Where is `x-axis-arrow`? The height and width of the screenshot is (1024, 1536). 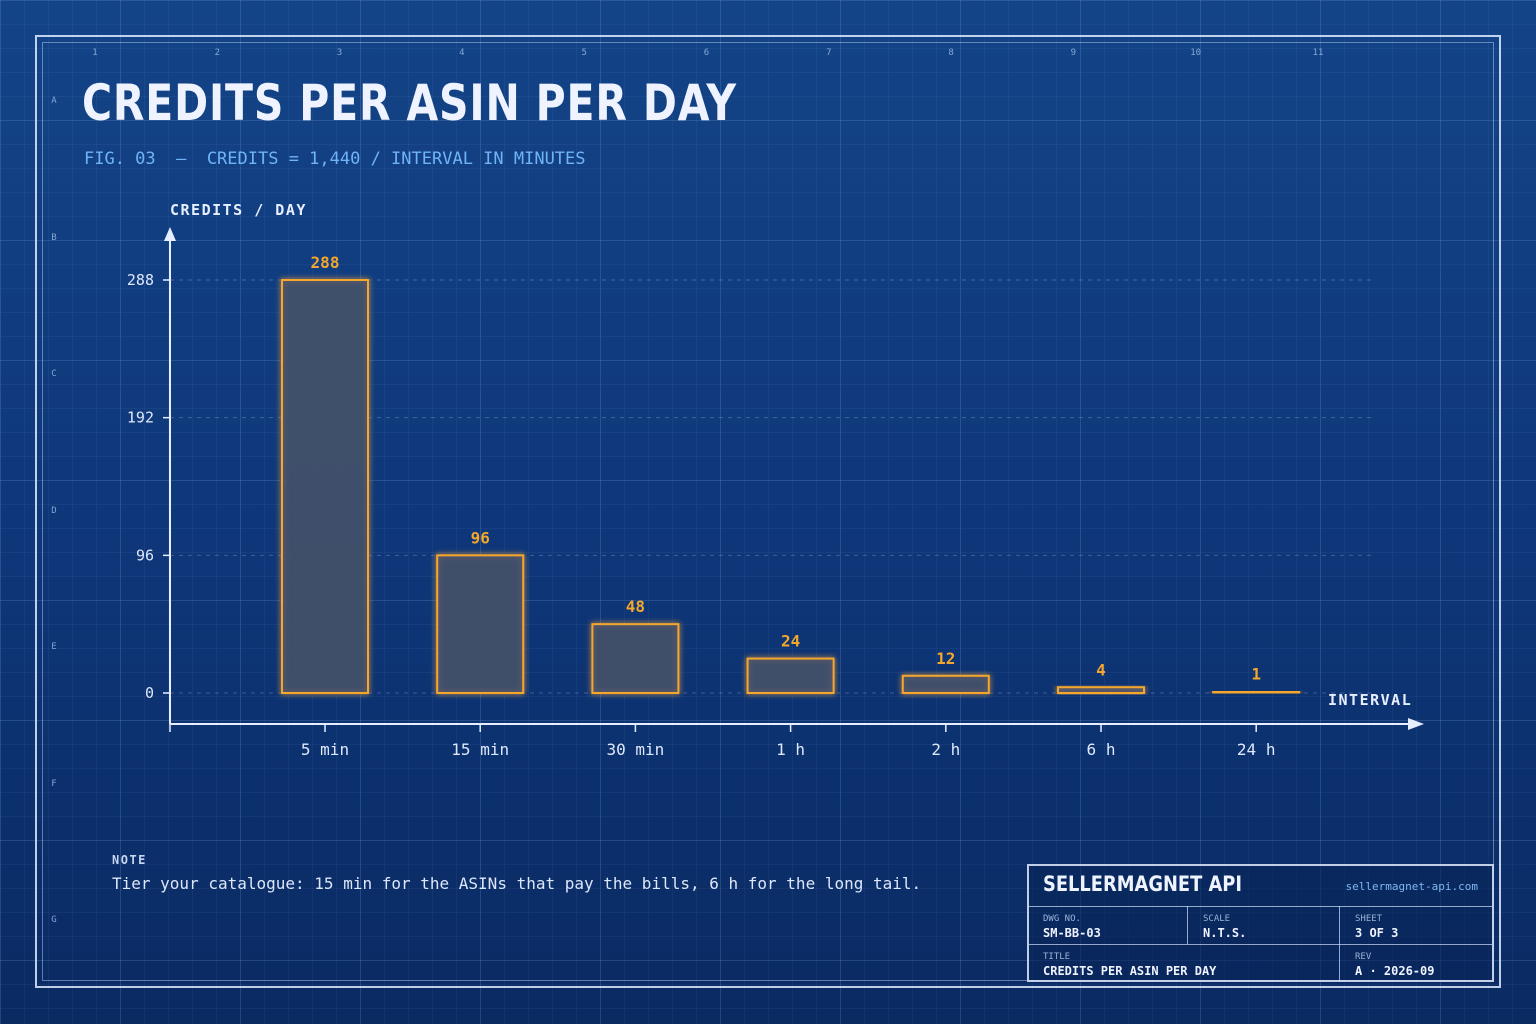 x-axis-arrow is located at coordinates (1416, 724).